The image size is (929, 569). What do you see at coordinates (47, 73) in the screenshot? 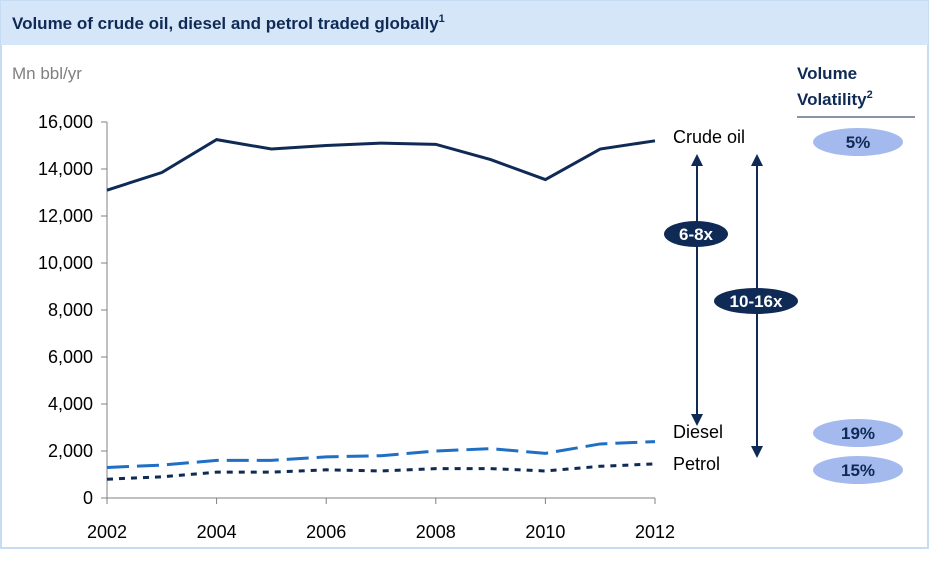
I see `y-axis-label: Mn bbl/yr` at bounding box center [47, 73].